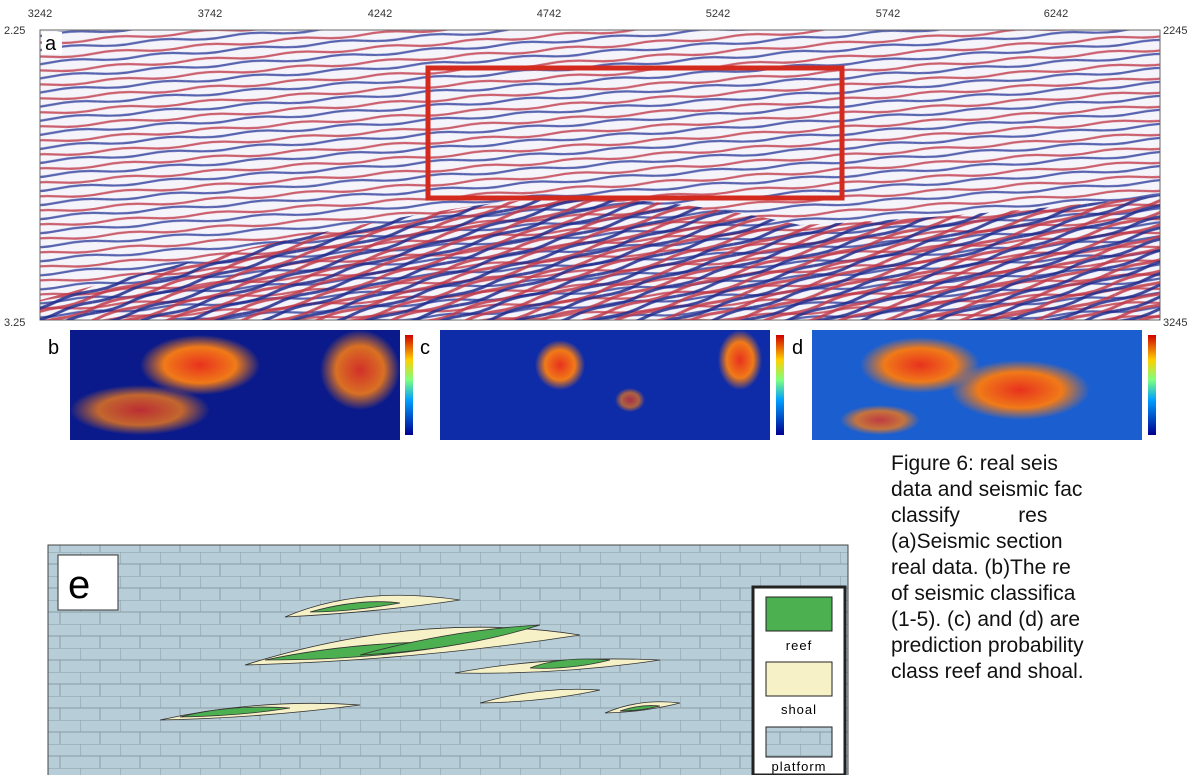  Describe the element at coordinates (53, 348) in the screenshot. I see `panel-label: b` at that location.